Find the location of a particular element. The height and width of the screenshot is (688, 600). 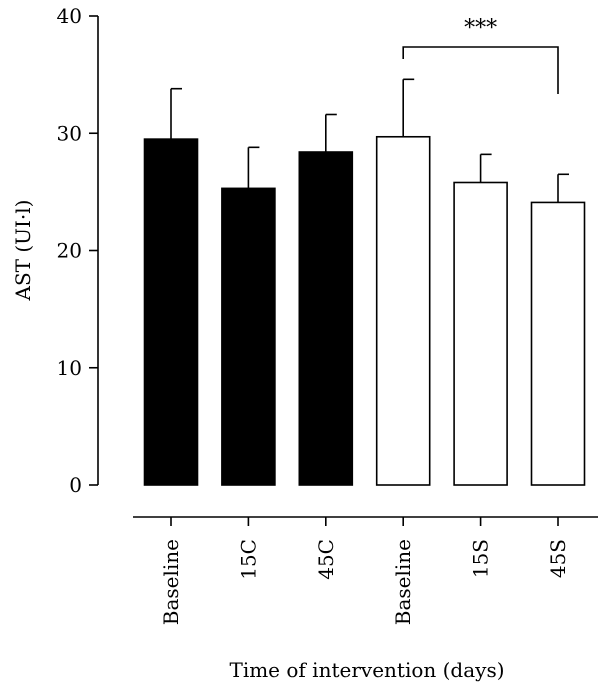

x-tick-label: 15C is located at coordinates (248, 559).